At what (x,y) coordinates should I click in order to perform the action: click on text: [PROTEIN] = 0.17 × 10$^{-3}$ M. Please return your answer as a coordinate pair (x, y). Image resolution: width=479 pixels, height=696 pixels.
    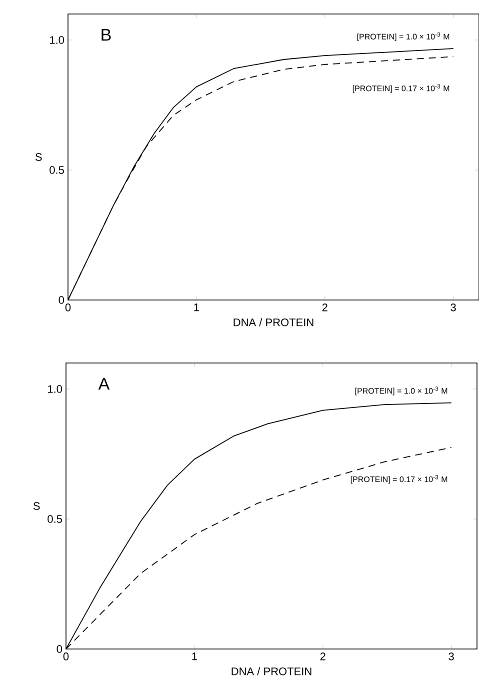
    Looking at the image, I should click on (400, 88).